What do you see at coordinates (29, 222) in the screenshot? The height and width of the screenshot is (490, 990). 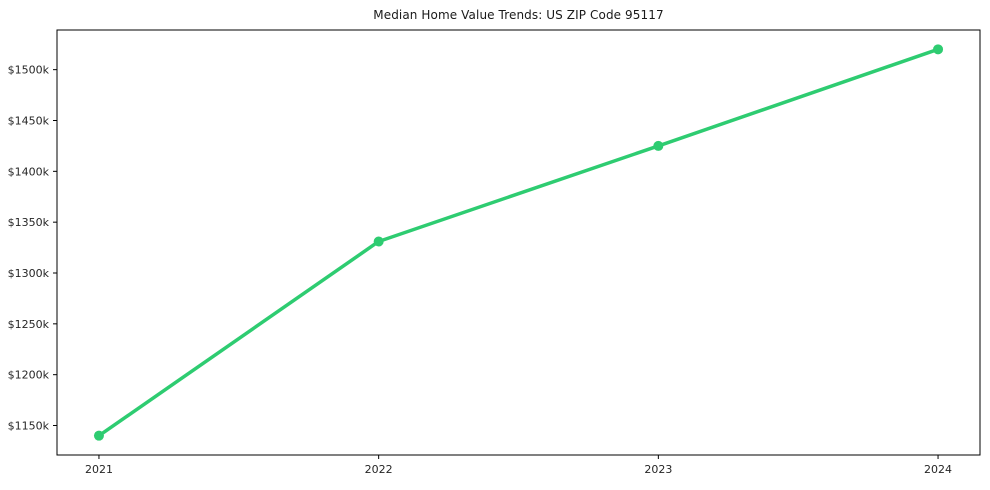 I see `y-tick-label: $1350k` at bounding box center [29, 222].